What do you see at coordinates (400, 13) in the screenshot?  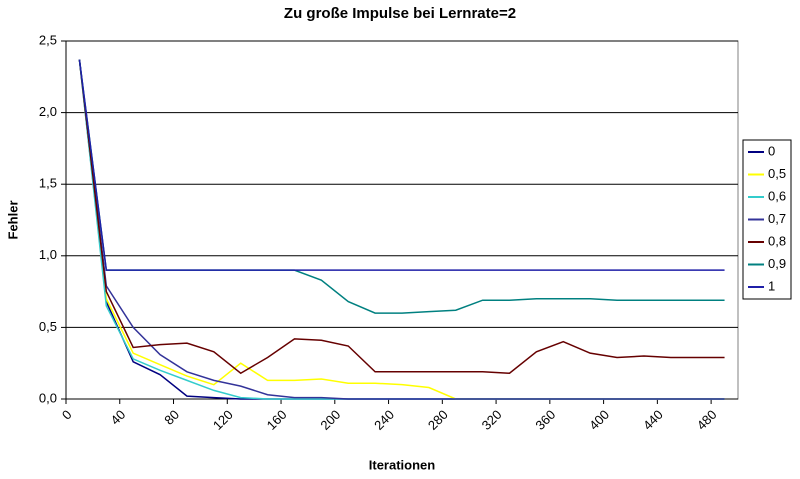 I see `chart-title: Zu große Impulse bei Lernrate=2` at bounding box center [400, 13].